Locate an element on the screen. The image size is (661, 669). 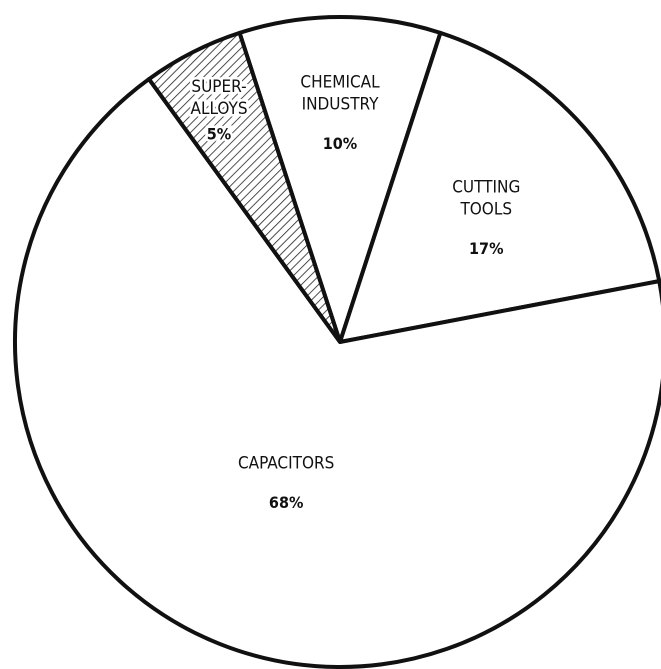
slice-value-label: 68% is located at coordinates (286, 502).